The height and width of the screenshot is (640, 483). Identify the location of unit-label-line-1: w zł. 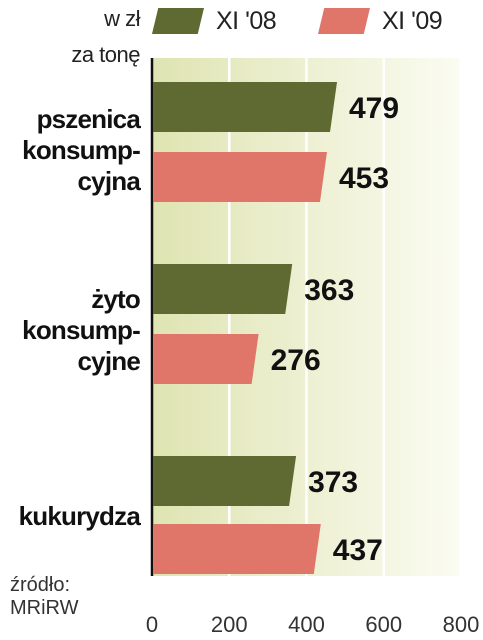
(122, 18).